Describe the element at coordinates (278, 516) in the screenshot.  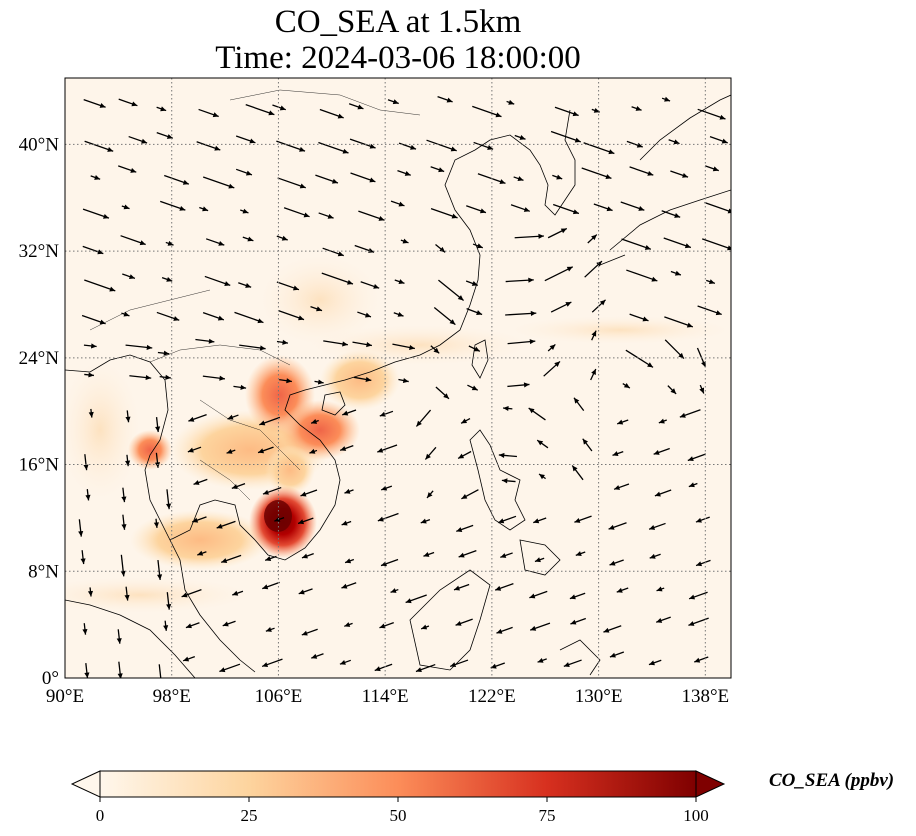
I see `hotspot-mekong-core` at that location.